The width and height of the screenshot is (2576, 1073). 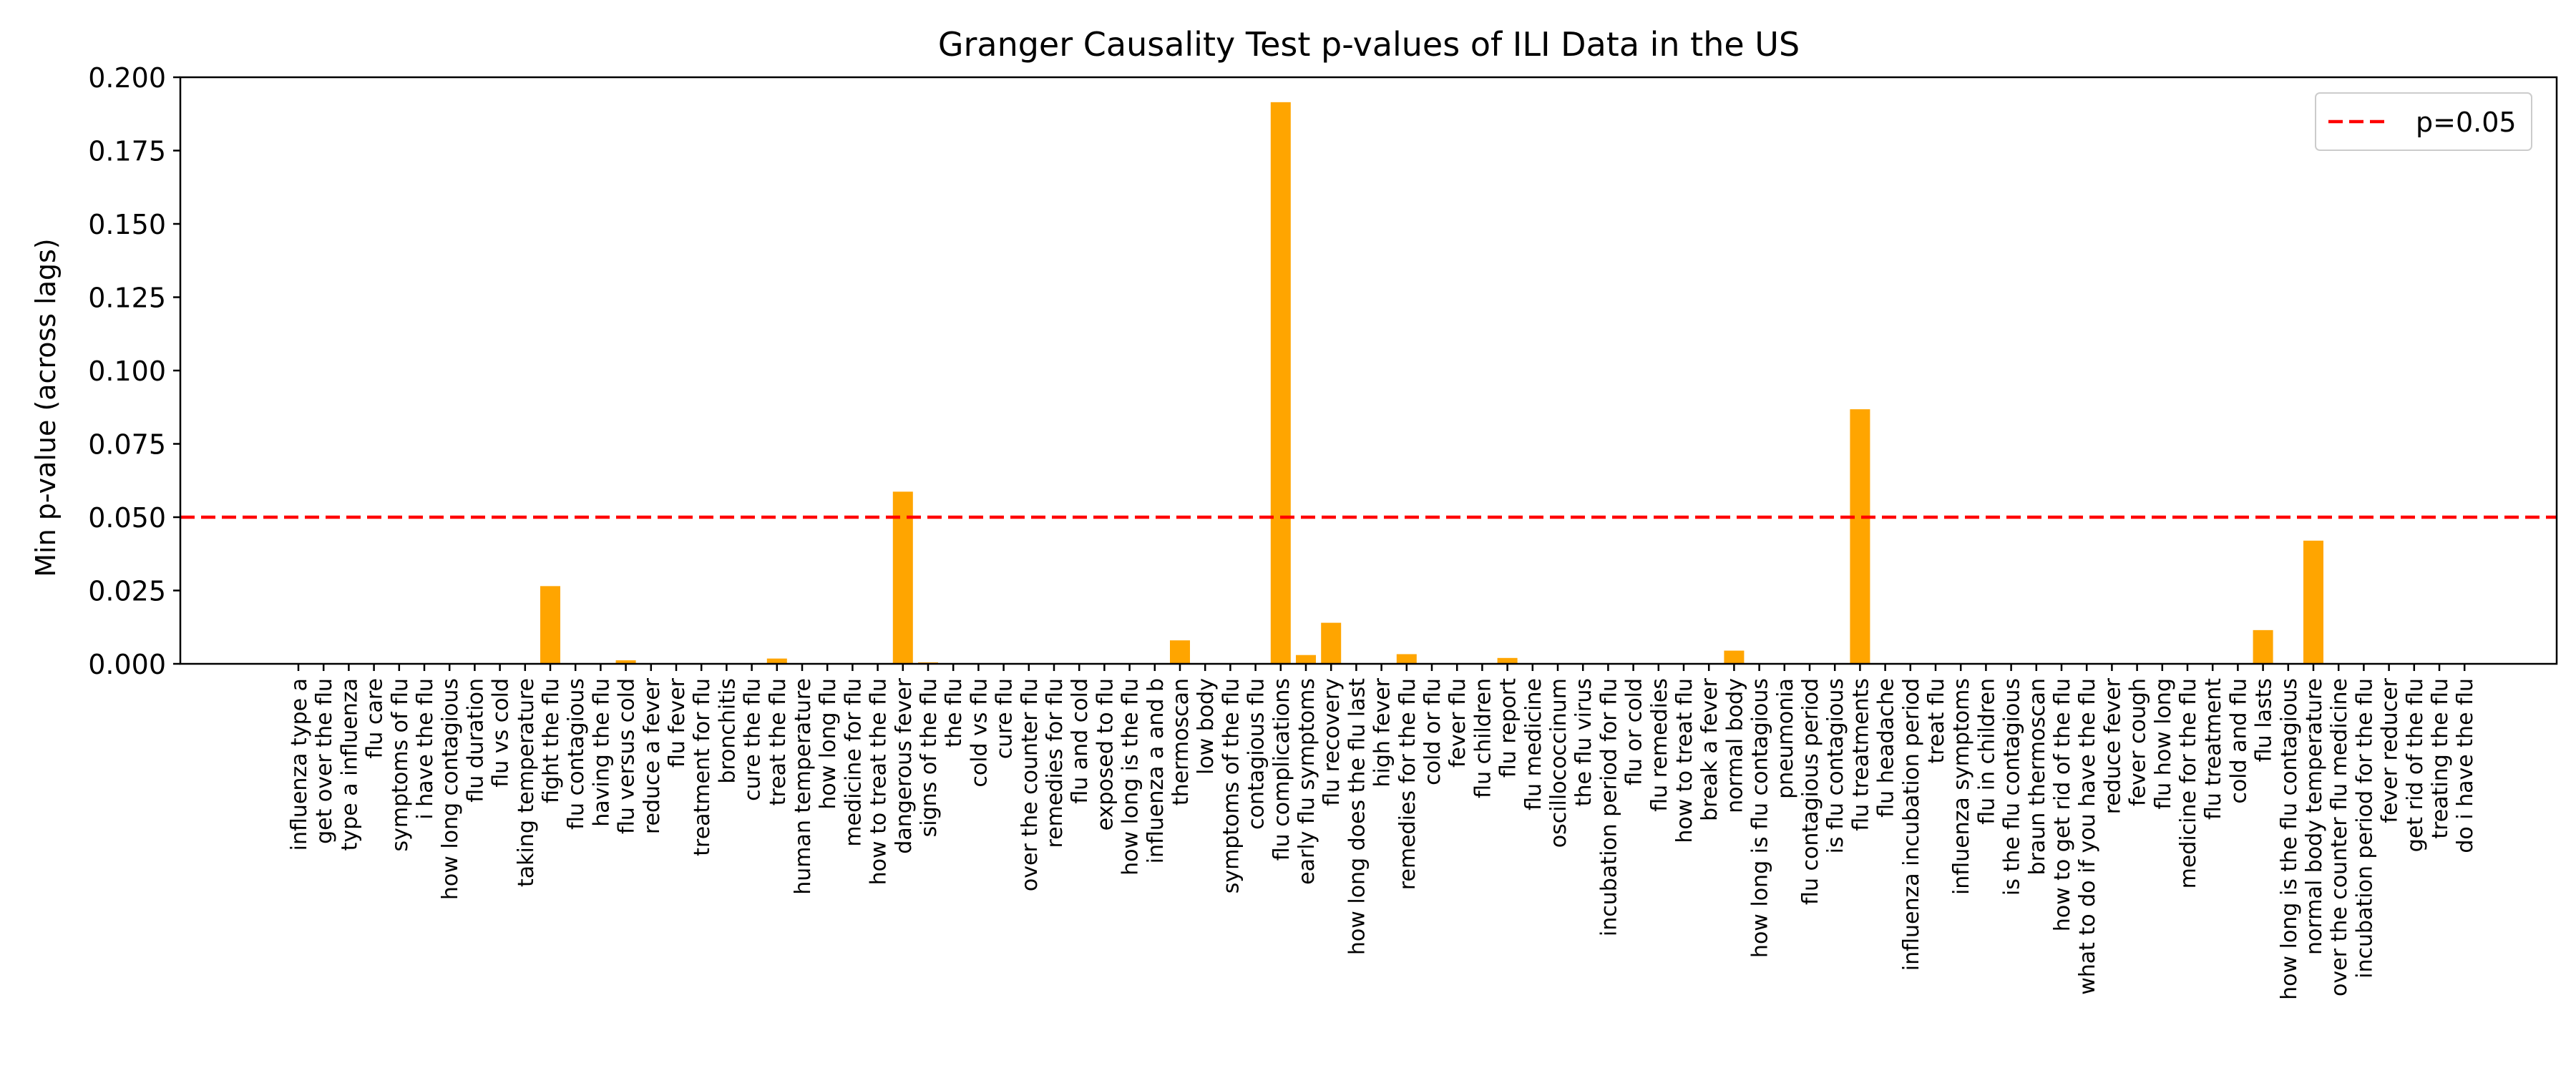 What do you see at coordinates (2062, 804) in the screenshot?
I see `x-tick-label: how to get rid of the flu` at bounding box center [2062, 804].